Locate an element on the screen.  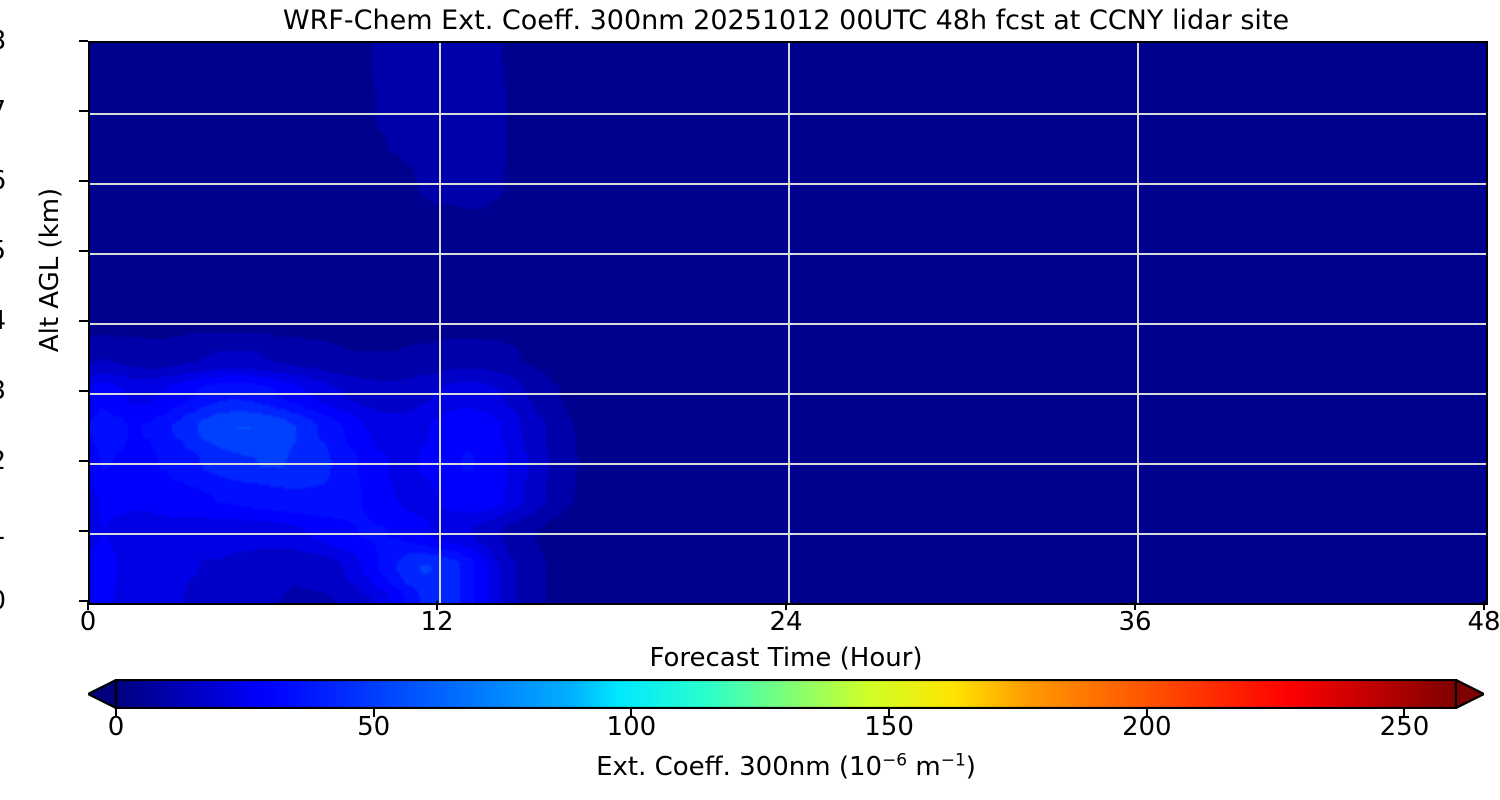
colorbar-exponent-2: −1 is located at coordinates (953, 760).